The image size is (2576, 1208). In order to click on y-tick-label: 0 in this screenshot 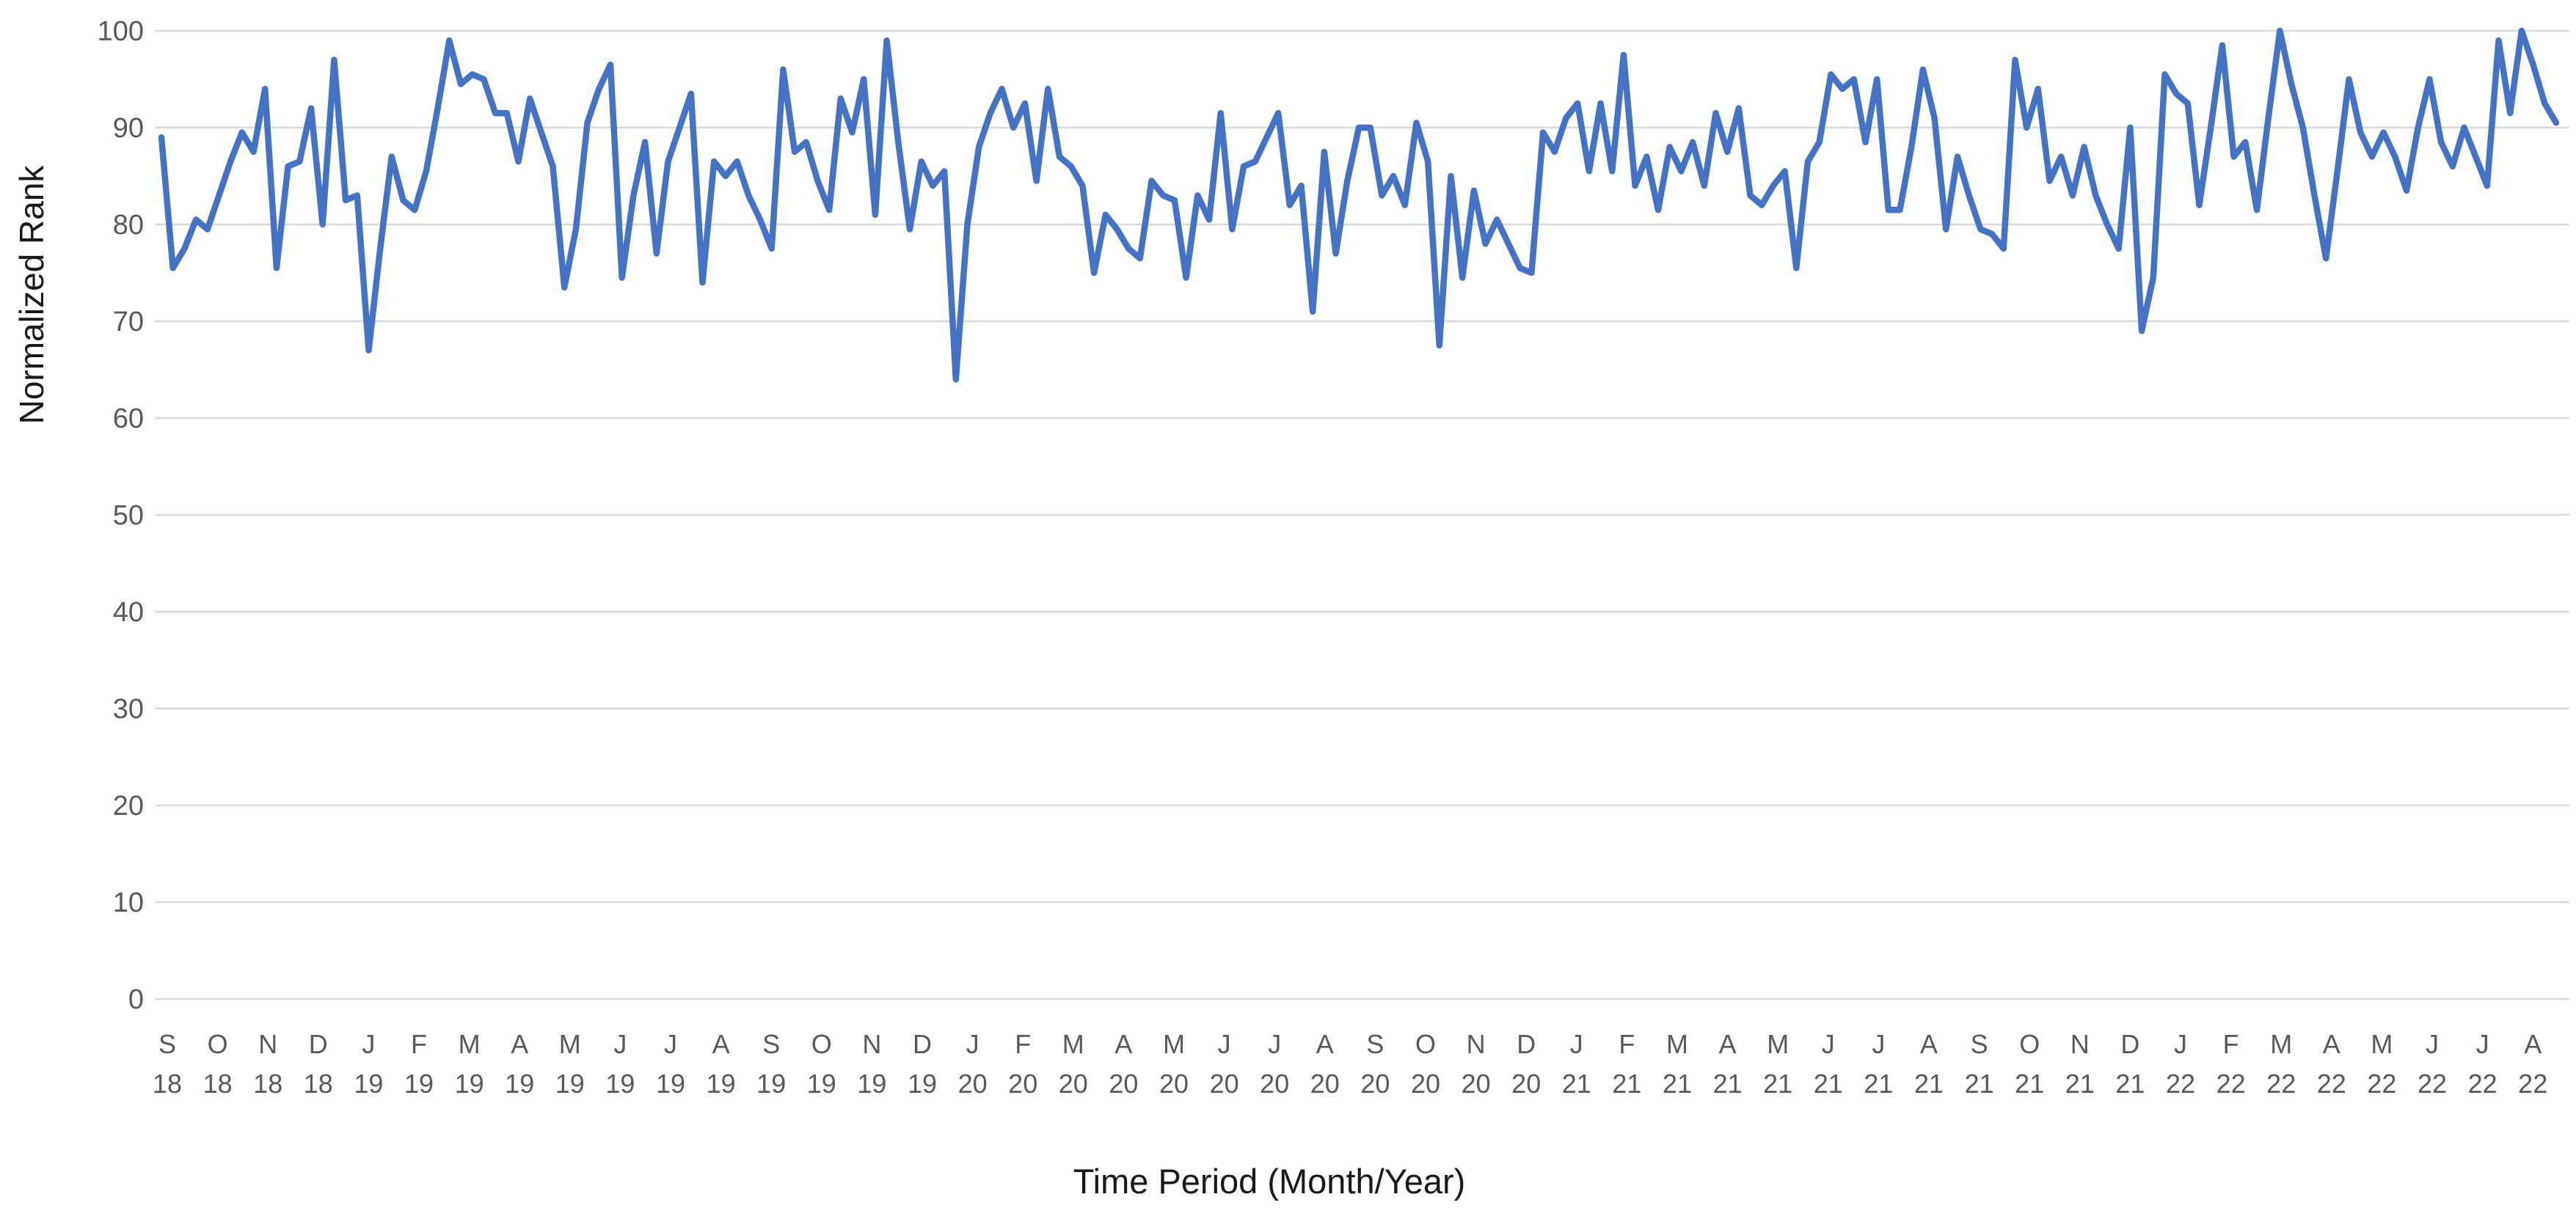, I will do `click(136, 1000)`.